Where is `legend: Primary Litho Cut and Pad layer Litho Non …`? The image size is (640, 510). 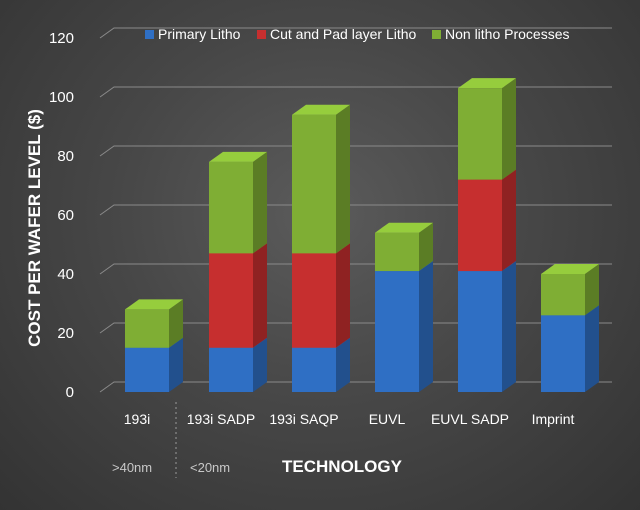
legend: Primary Litho Cut and Pad layer Litho Non … is located at coordinates (357, 34).